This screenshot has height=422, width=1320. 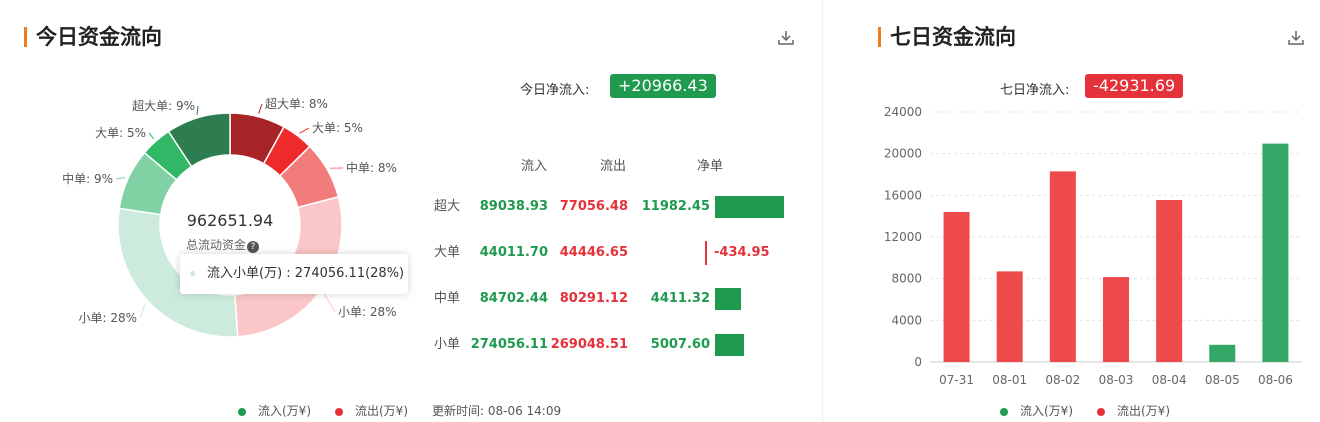 I want to click on header-outflow: 流出, so click(x=613, y=166).